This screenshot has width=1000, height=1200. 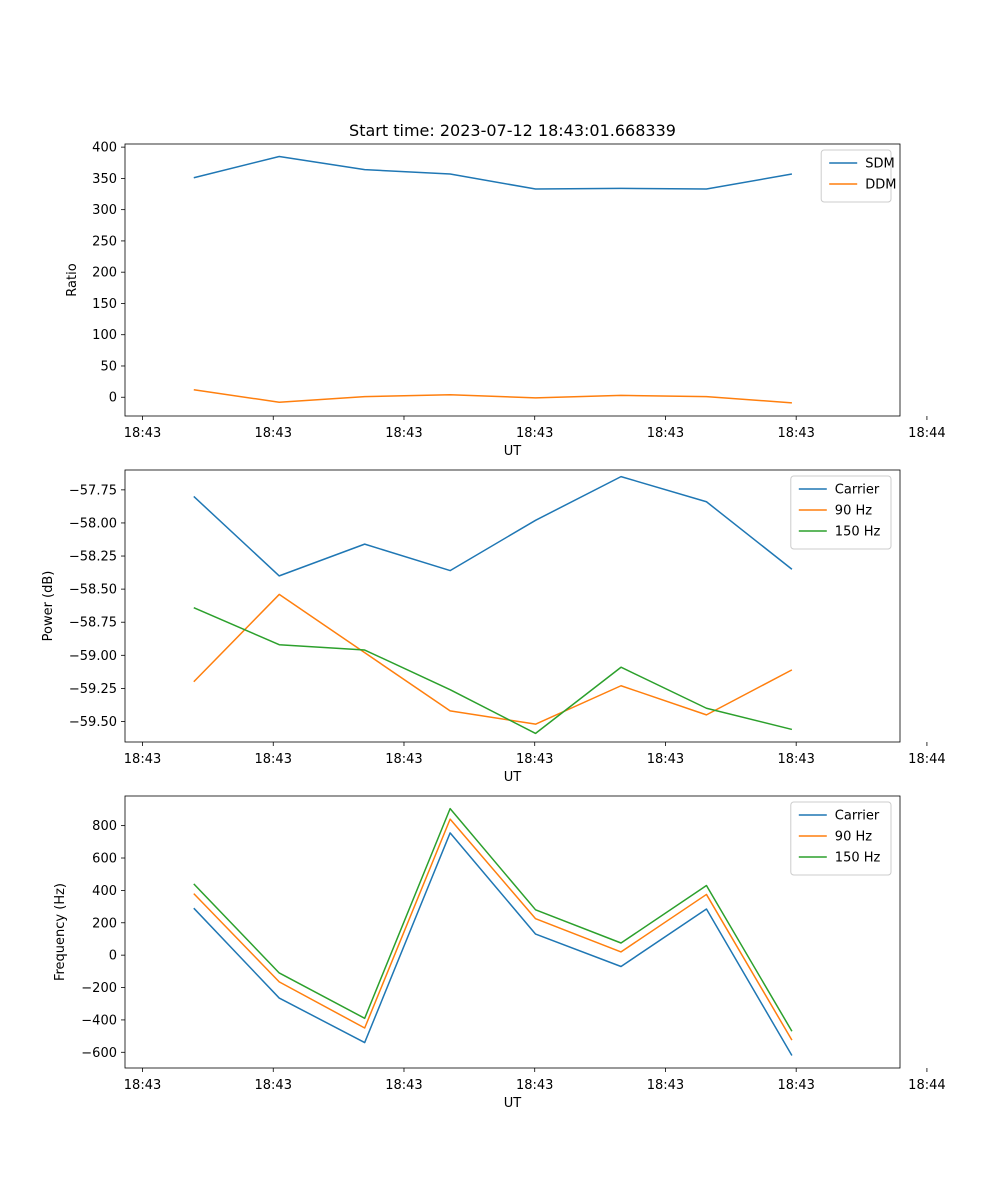 I want to click on y-tick-label: −59.25, so click(x=93, y=689).